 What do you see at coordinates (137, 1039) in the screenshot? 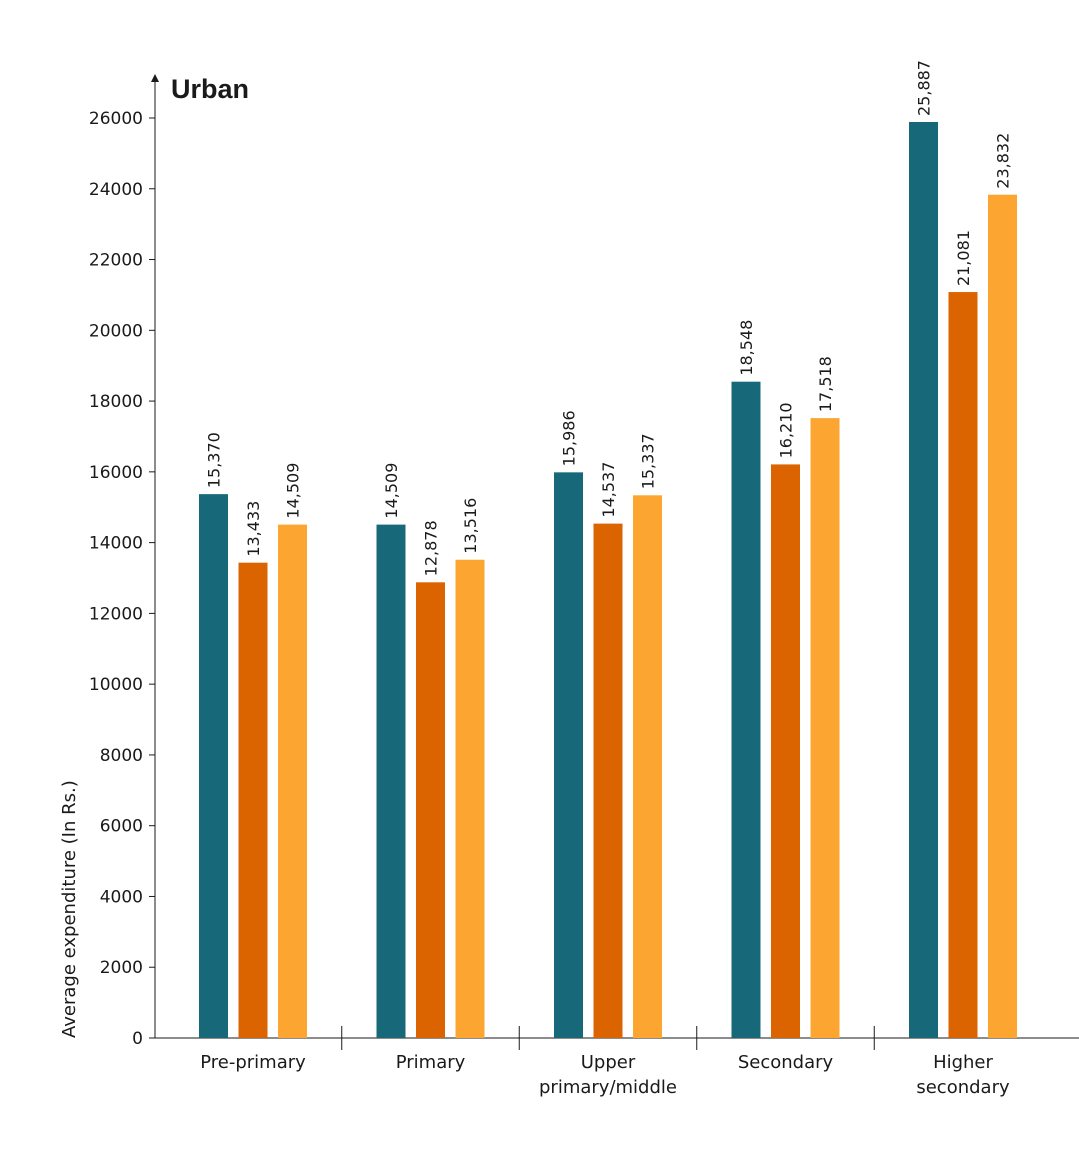
I see `y-tick-label: 0` at bounding box center [137, 1039].